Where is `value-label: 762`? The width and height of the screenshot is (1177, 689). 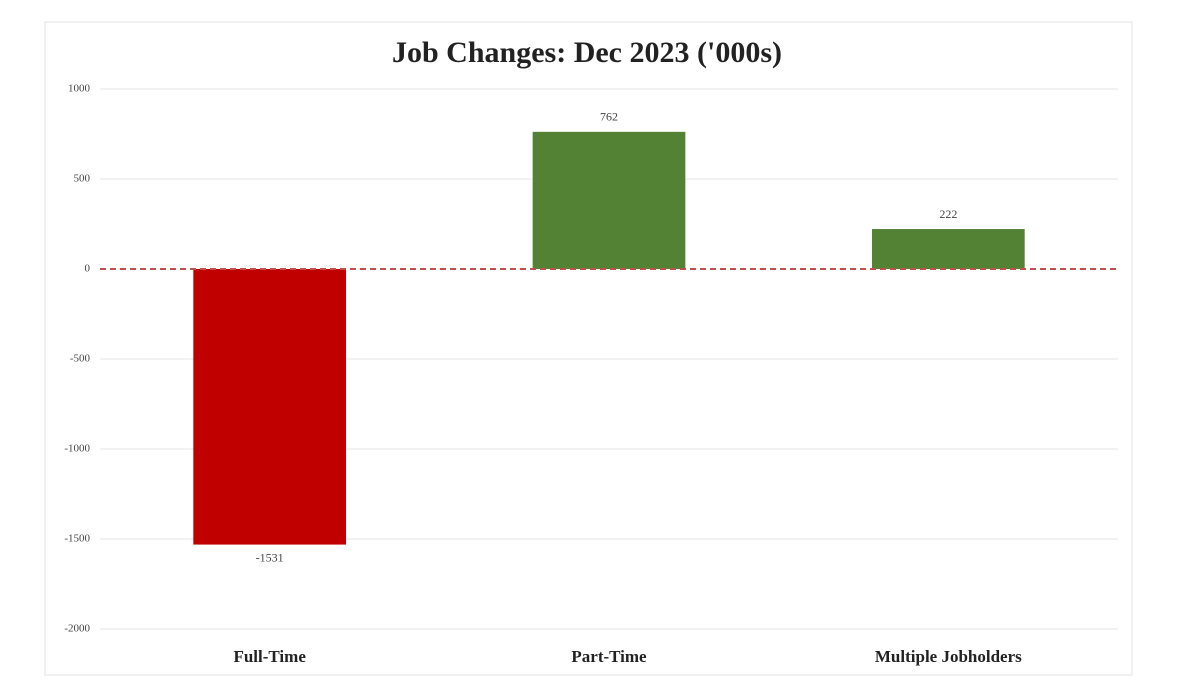
value-label: 762 is located at coordinates (609, 117).